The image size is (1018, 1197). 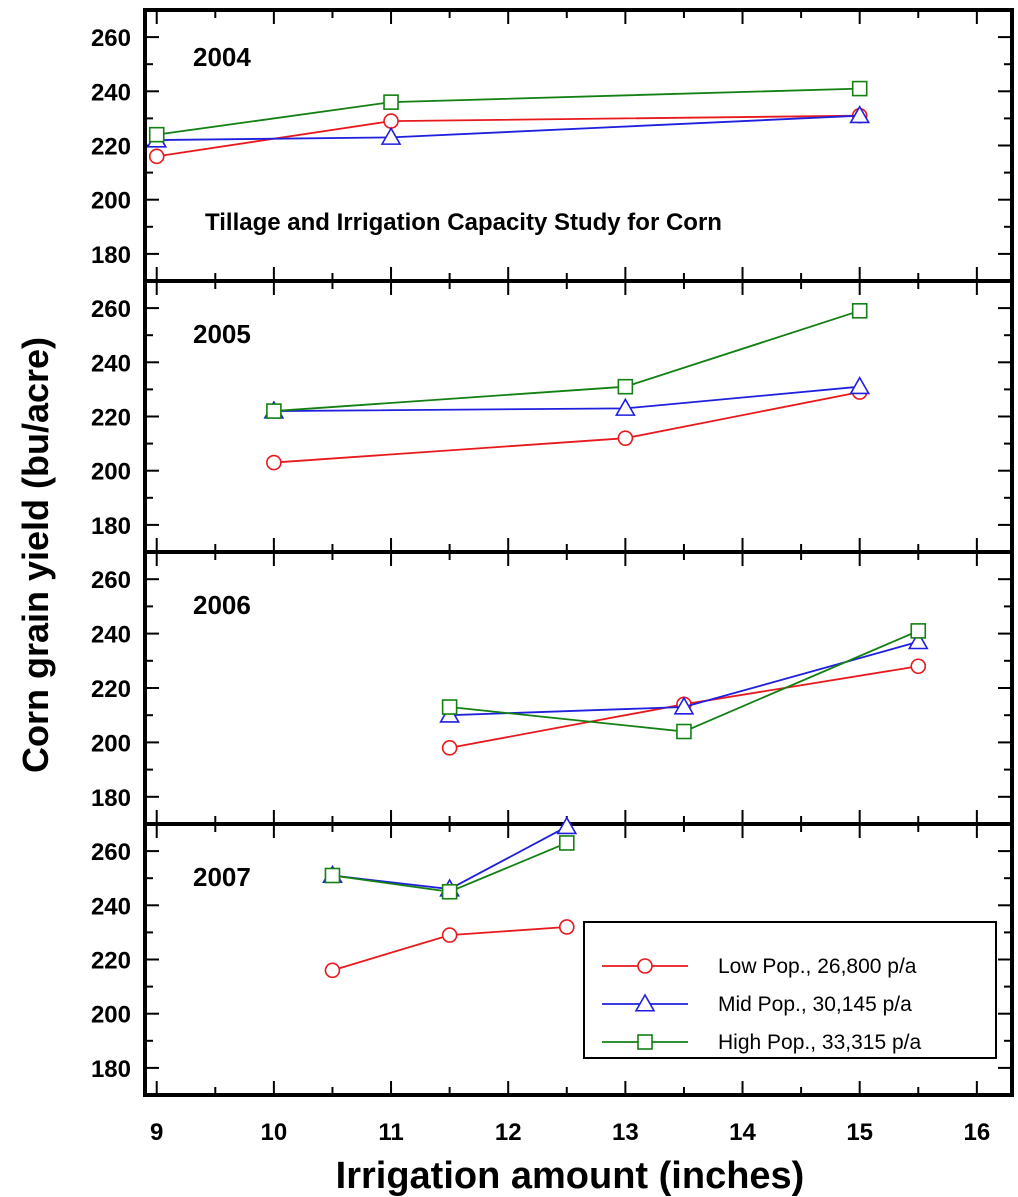 I want to click on x-tick-label: 13, so click(x=625, y=1132).